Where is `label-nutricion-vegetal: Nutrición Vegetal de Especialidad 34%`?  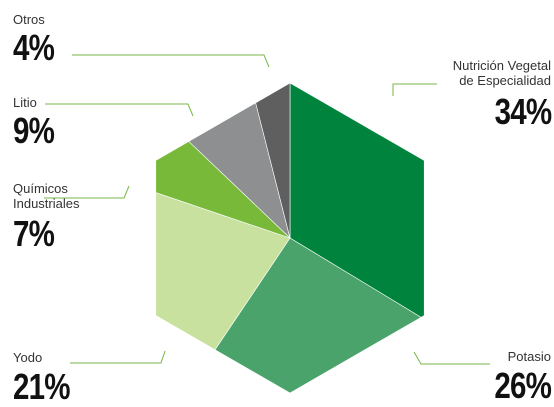
label-nutricion-vegetal: Nutrición Vegetal de Especialidad 34% is located at coordinates (502, 95).